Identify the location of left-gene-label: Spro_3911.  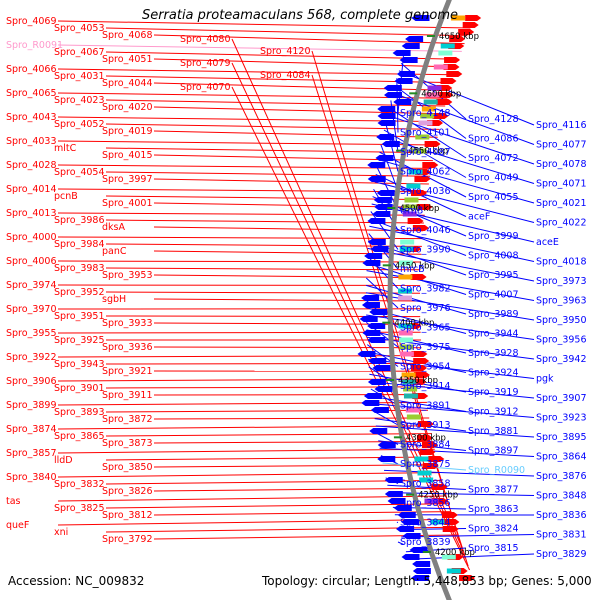
(127, 395).